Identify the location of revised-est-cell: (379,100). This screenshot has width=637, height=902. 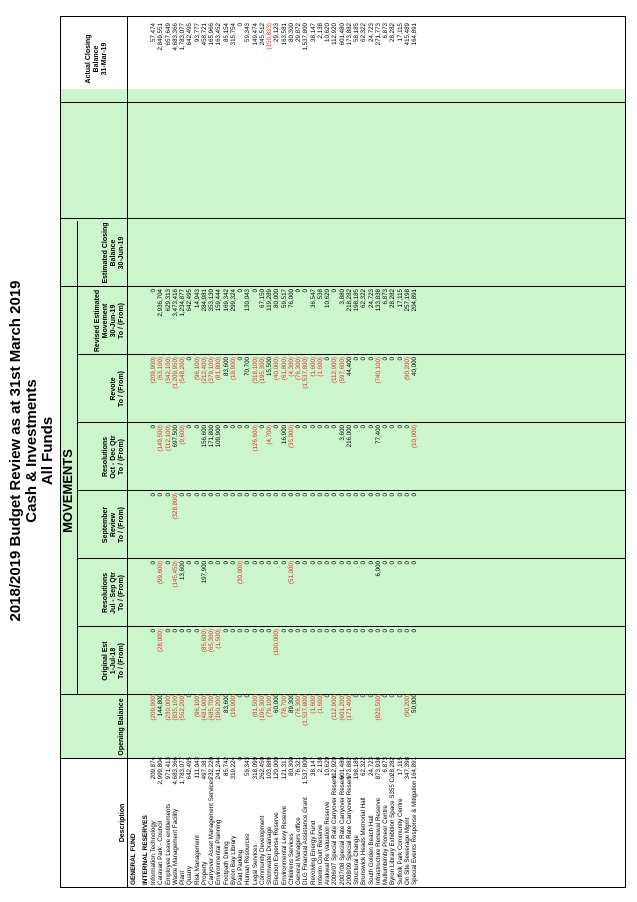
(211, 370).